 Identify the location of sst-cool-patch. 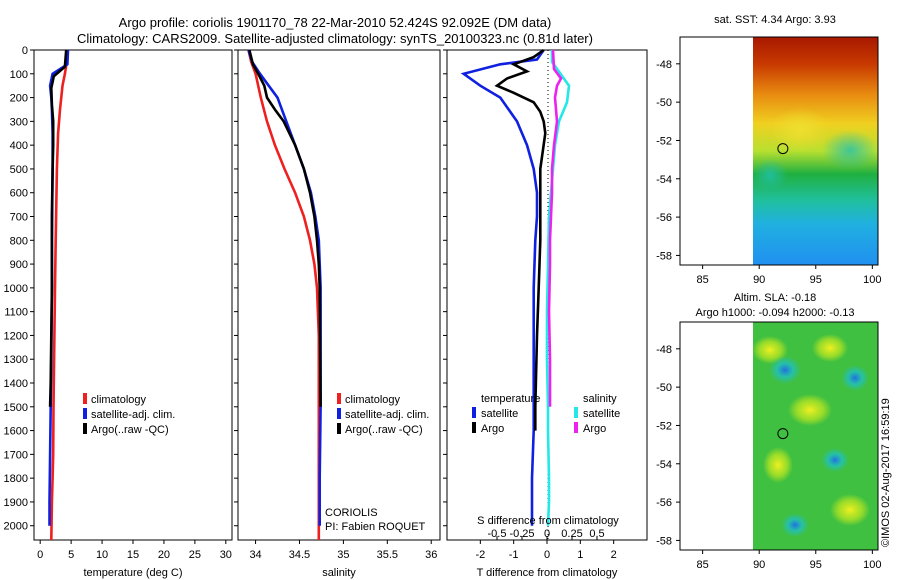
(850, 150).